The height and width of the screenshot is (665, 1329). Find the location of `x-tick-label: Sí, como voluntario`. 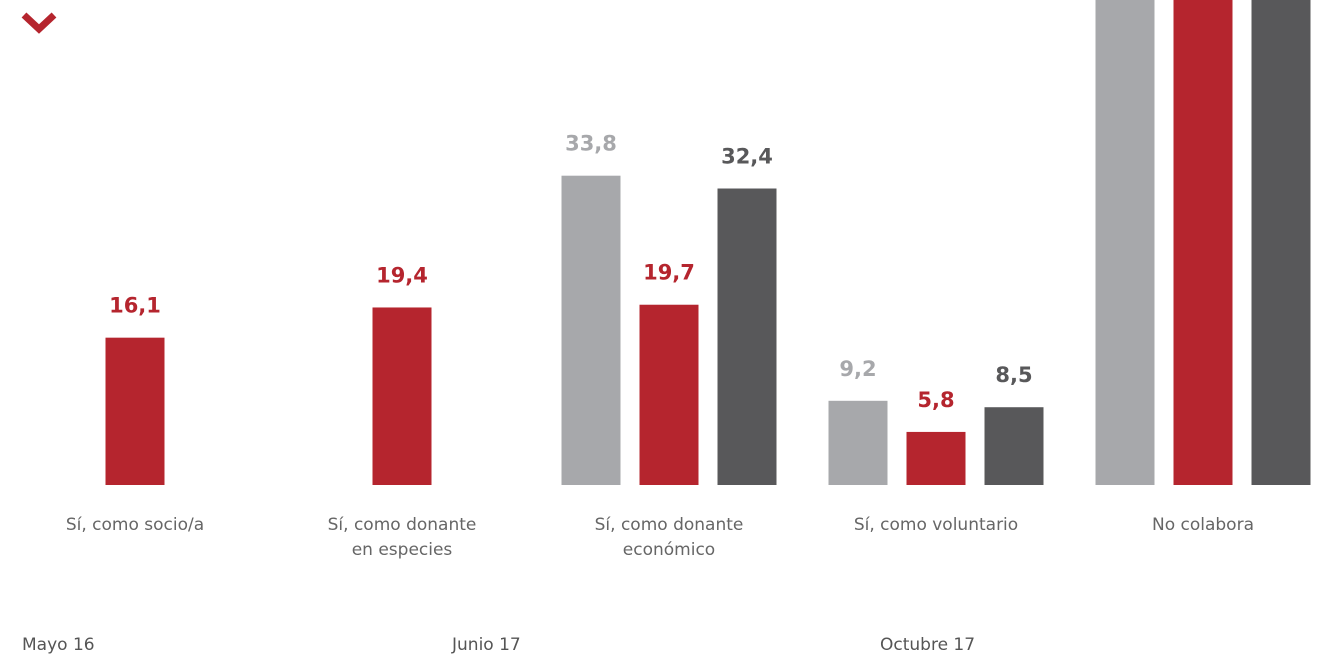

x-tick-label: Sí, como voluntario is located at coordinates (936, 525).